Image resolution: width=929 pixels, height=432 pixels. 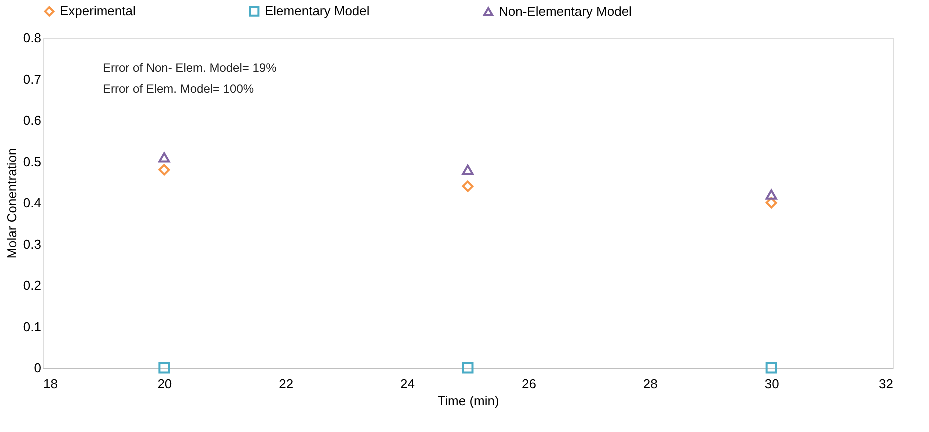 What do you see at coordinates (98, 11) in the screenshot?
I see `legend-label: Experimental` at bounding box center [98, 11].